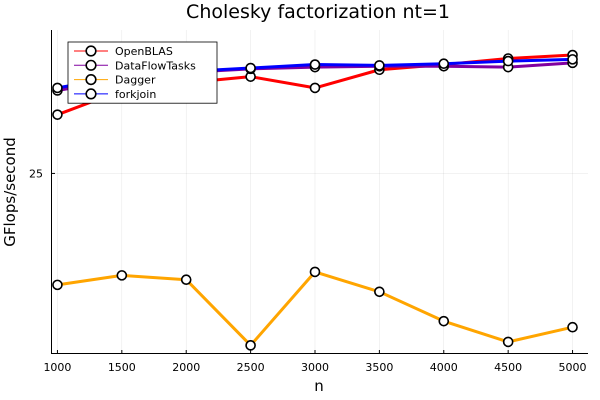 Image resolution: width=600 pixels, height=400 pixels. I want to click on legend-label: DataFlowTasks, so click(155, 65).